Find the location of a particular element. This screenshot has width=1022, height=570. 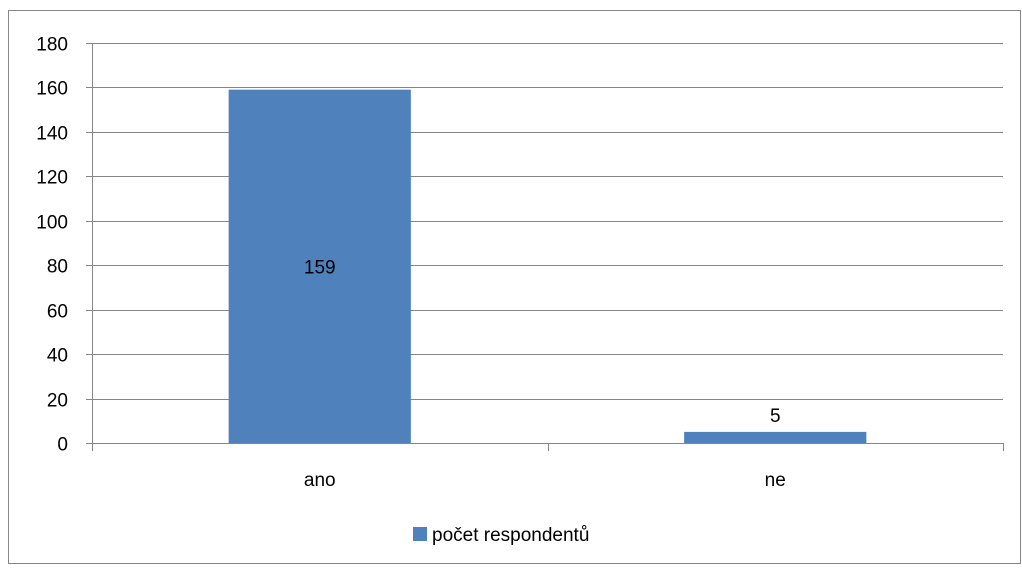

x-category-label: ne is located at coordinates (775, 480).